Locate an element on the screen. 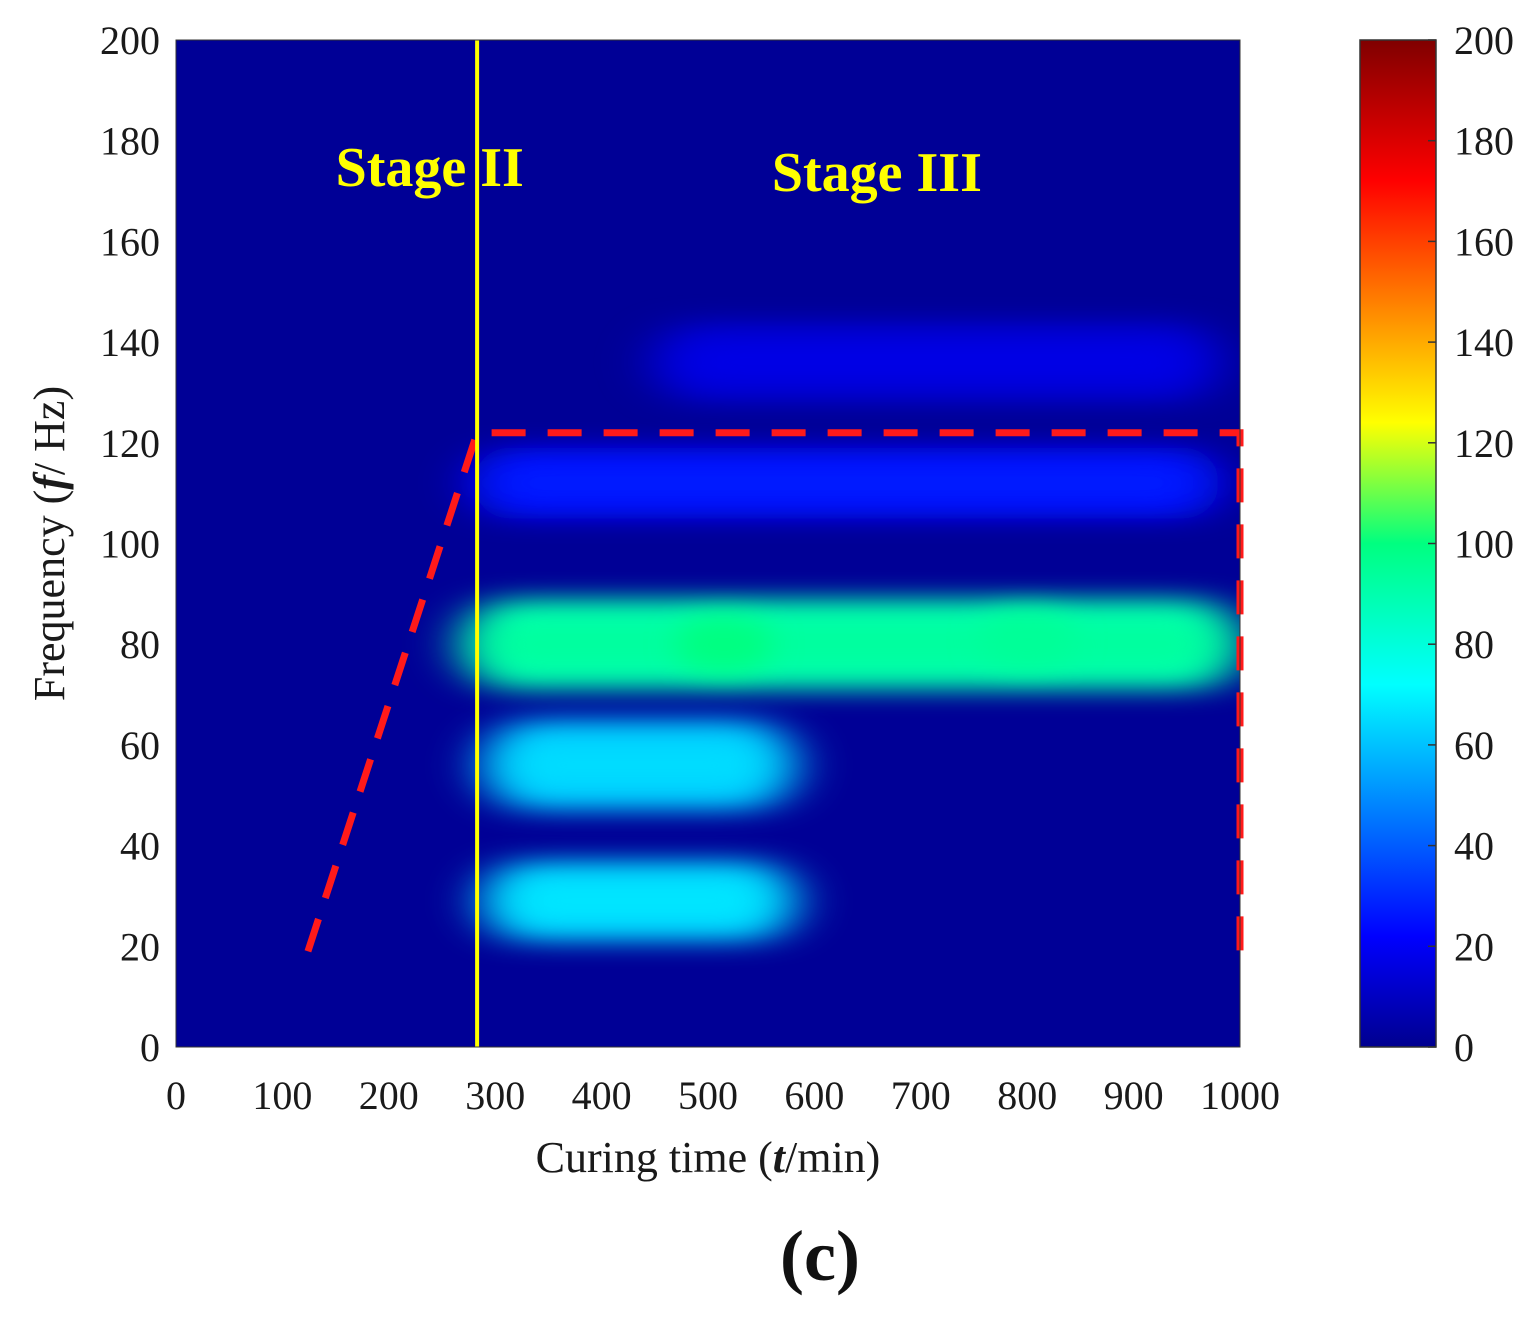  y-tick-label: 160 is located at coordinates (130, 241).